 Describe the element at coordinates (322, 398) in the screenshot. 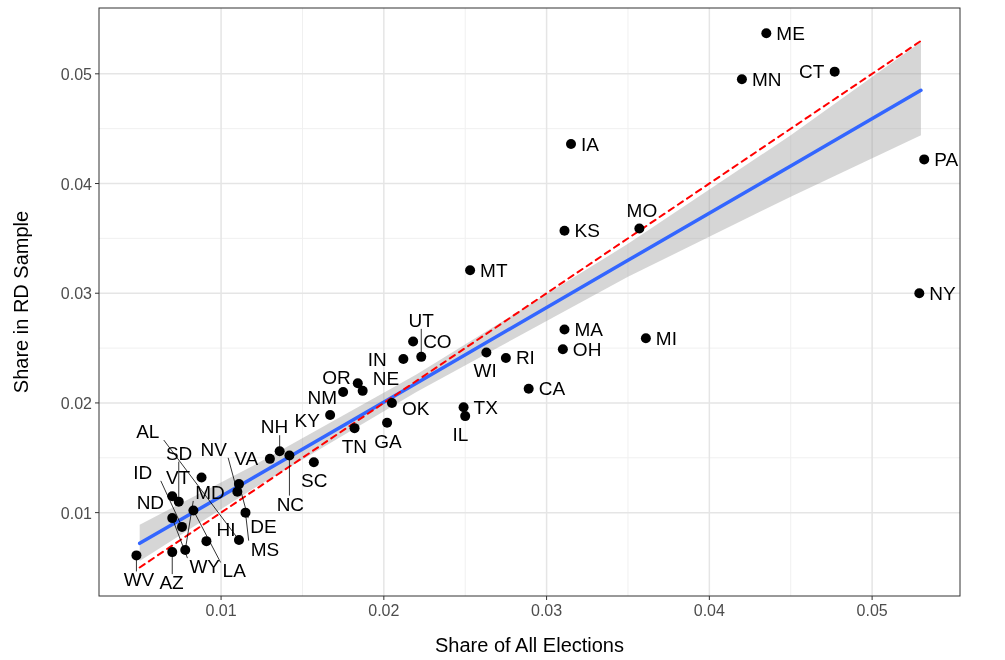

I see `annotation: NM` at that location.